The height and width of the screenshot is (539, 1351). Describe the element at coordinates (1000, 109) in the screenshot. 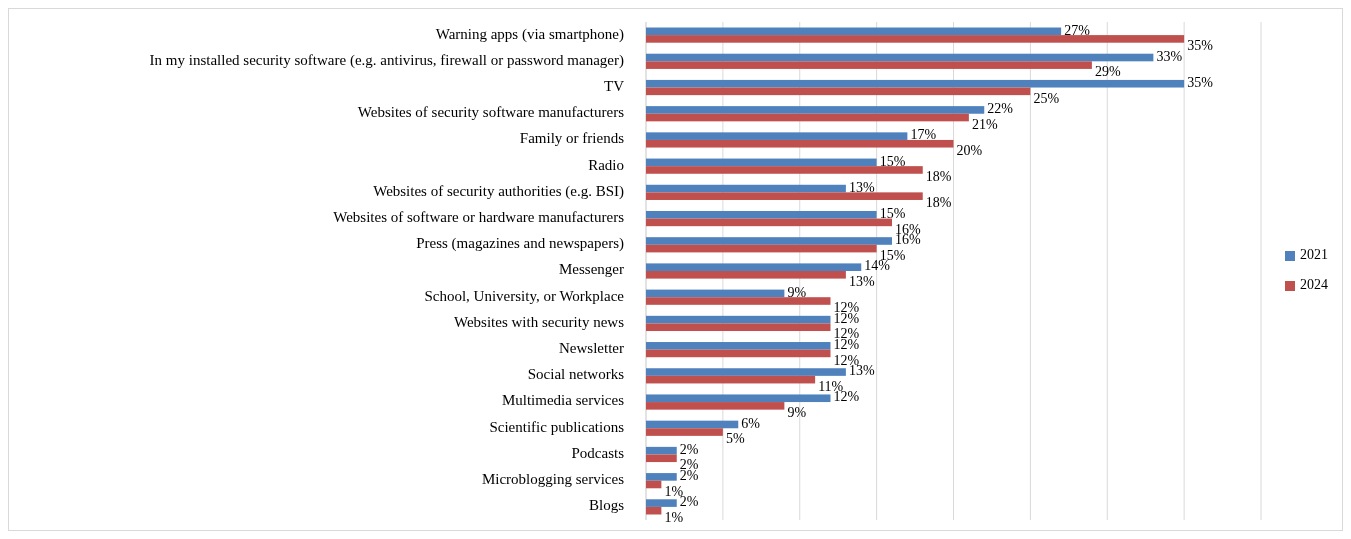

I see `data-label: 22%` at that location.